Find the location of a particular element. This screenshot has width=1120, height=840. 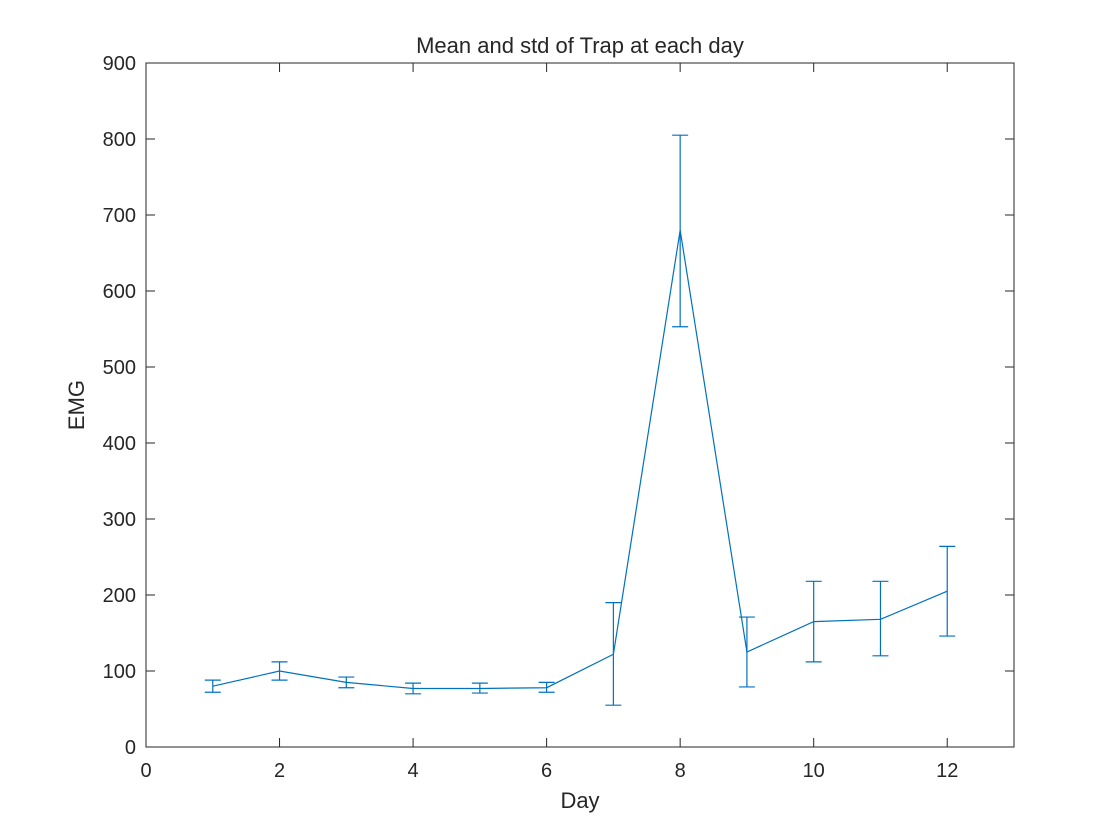

y-tick-label: 700 is located at coordinates (119, 216).